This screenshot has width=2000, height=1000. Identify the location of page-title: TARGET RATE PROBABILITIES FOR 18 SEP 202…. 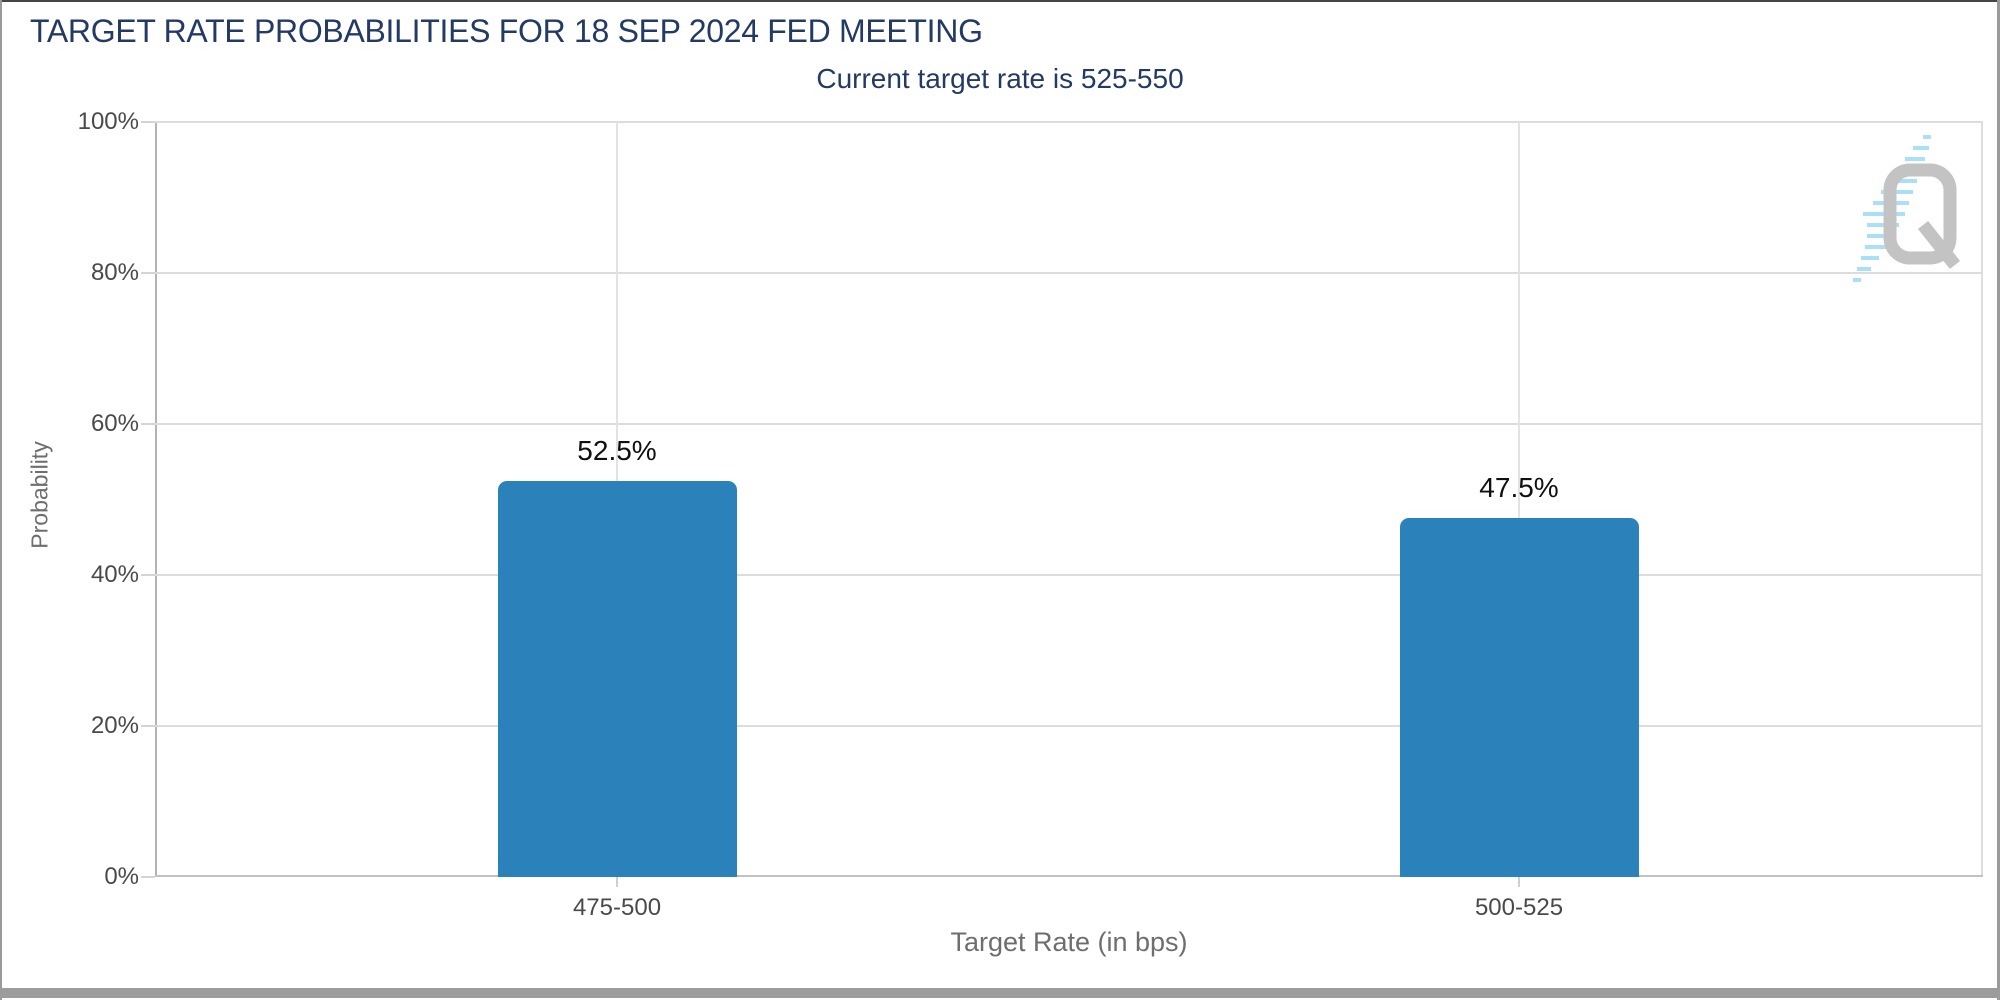
(506, 31).